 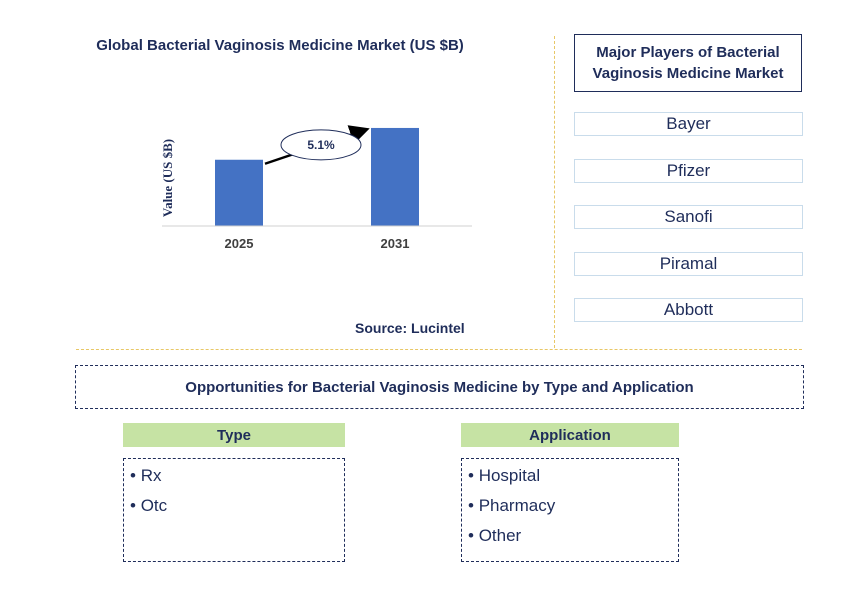 I want to click on player-piramal: Piramal, so click(x=688, y=264).